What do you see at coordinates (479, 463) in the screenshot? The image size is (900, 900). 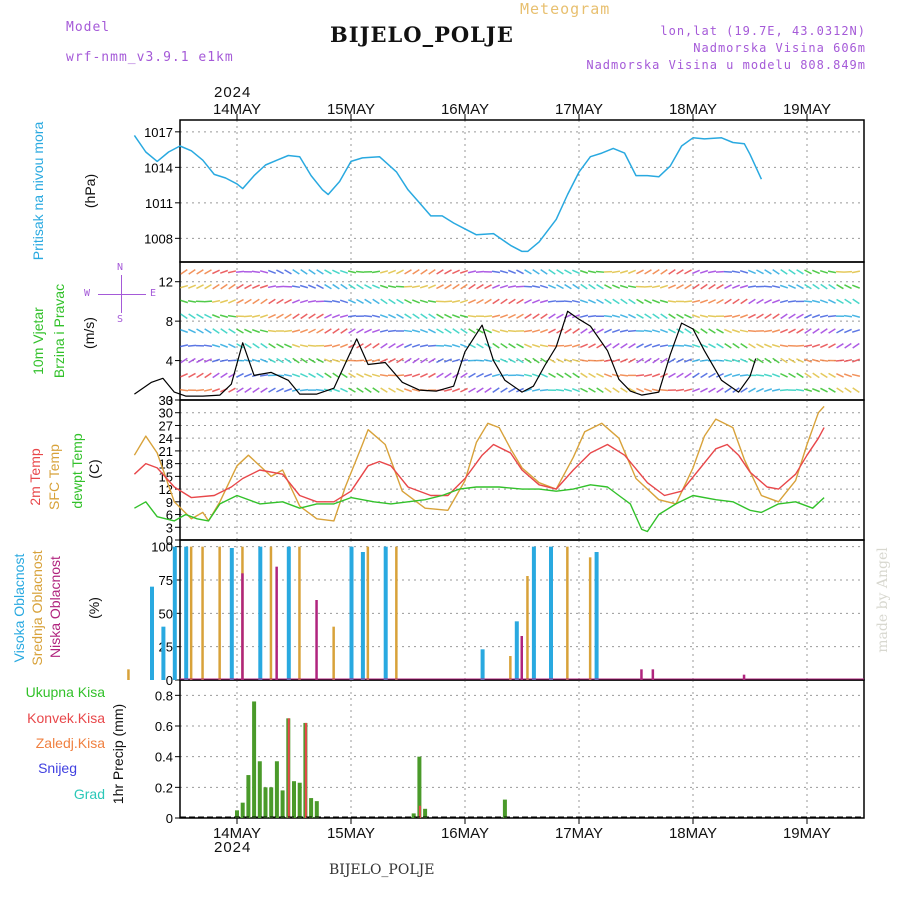 I see `sfc-temp-line` at bounding box center [479, 463].